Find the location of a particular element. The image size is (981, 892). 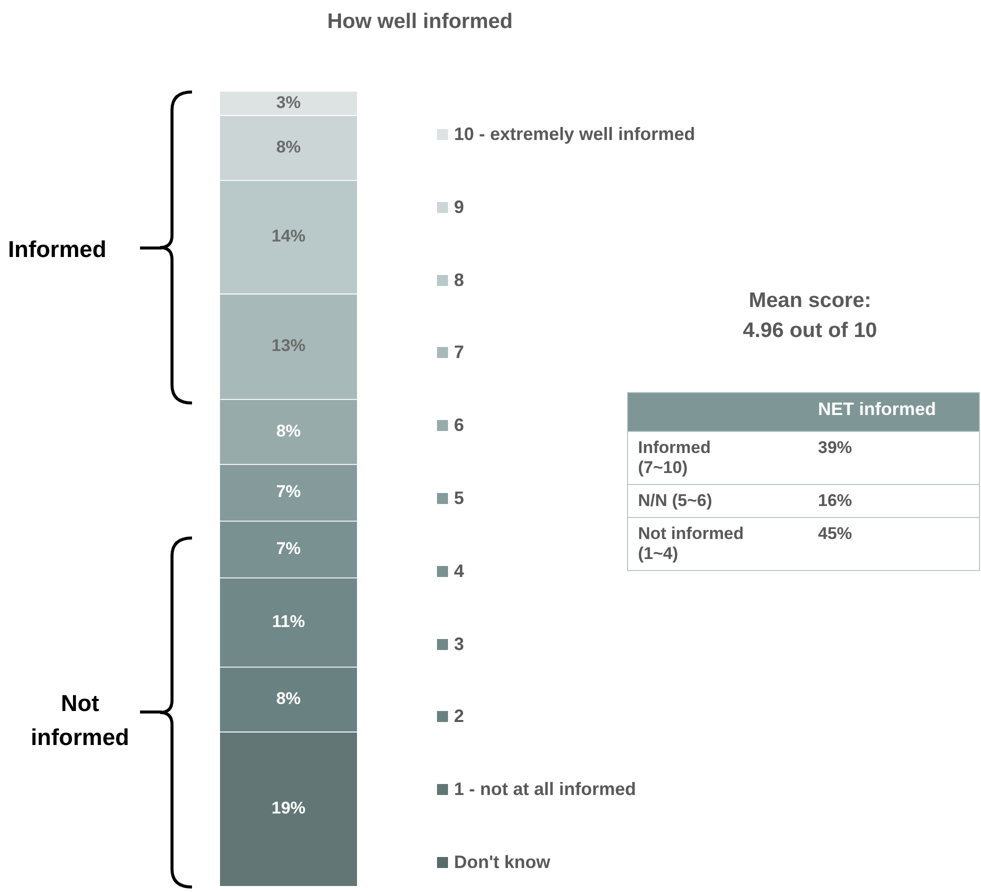

text: Not informed is located at coordinates (80, 720).